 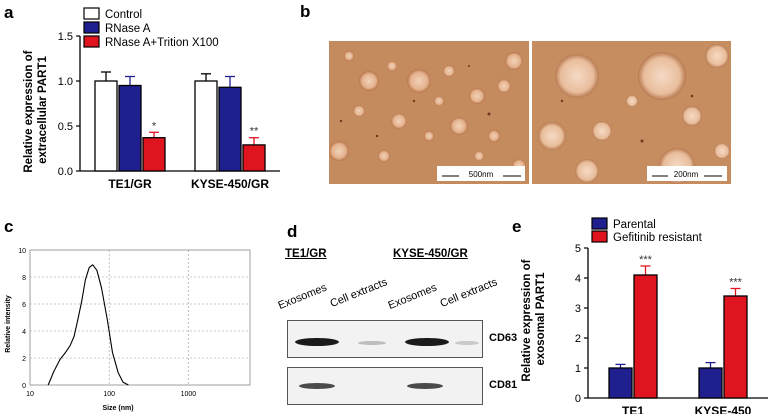 I want to click on panel-c-ylabel: Relative intensity, so click(x=8, y=324).